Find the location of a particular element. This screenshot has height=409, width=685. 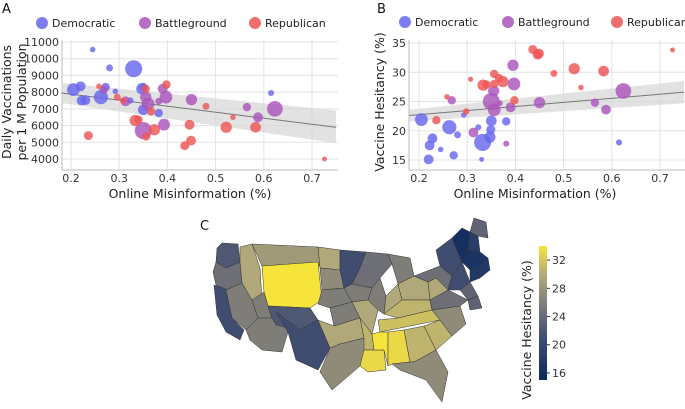

x-axis-label-a: Online Misinformation (%) is located at coordinates (190, 193).